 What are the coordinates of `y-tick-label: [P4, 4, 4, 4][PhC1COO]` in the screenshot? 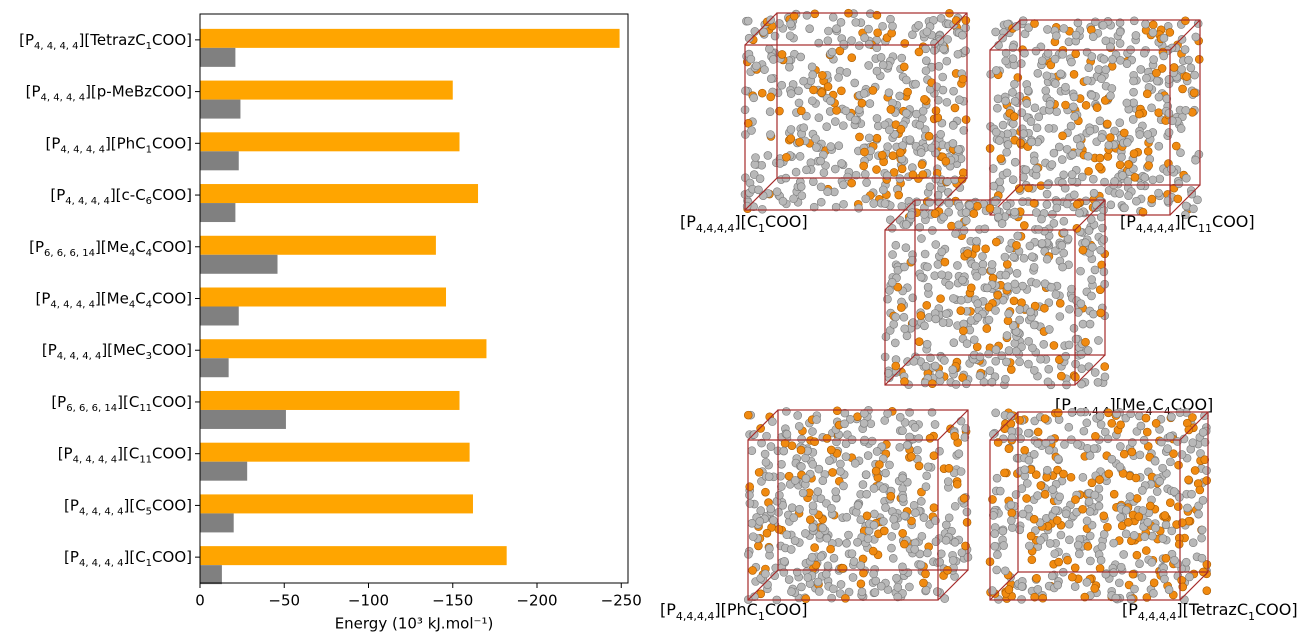 It's located at (119, 144).